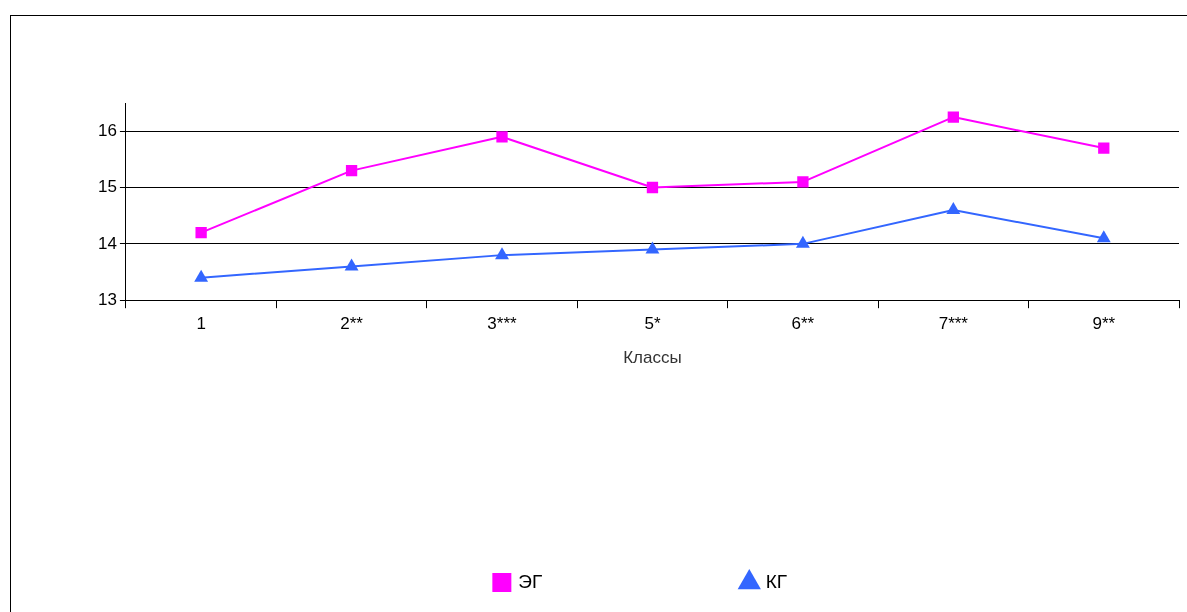  Describe the element at coordinates (652, 358) in the screenshot. I see `x-axis-title: Классы` at that location.